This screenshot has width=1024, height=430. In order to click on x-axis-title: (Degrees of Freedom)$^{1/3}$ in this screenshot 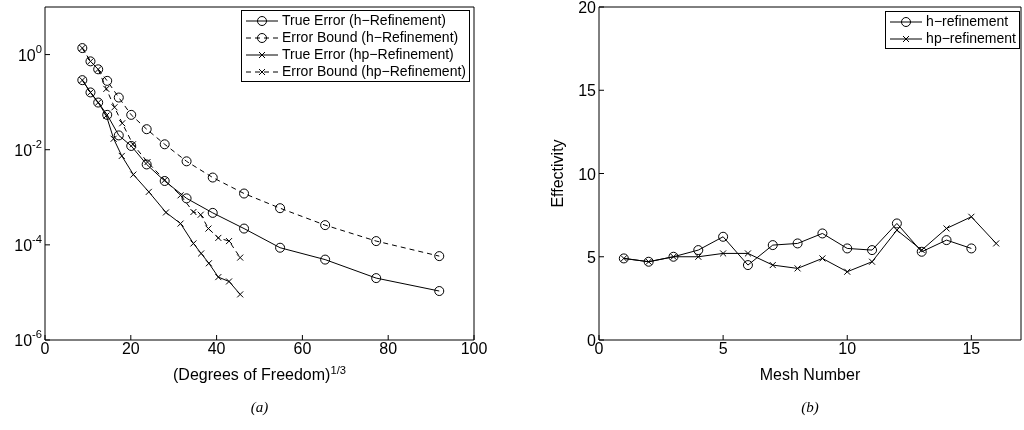, I will do `click(259, 373)`.